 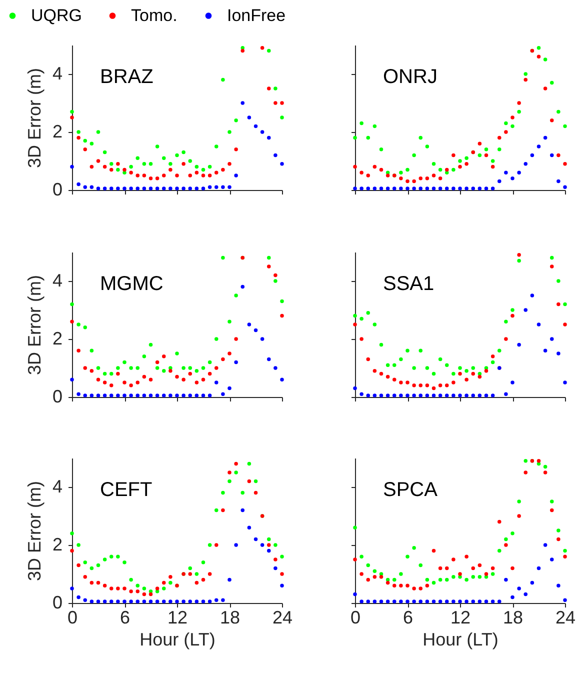 What do you see at coordinates (132, 284) in the screenshot?
I see `annotation: MGMC` at bounding box center [132, 284].